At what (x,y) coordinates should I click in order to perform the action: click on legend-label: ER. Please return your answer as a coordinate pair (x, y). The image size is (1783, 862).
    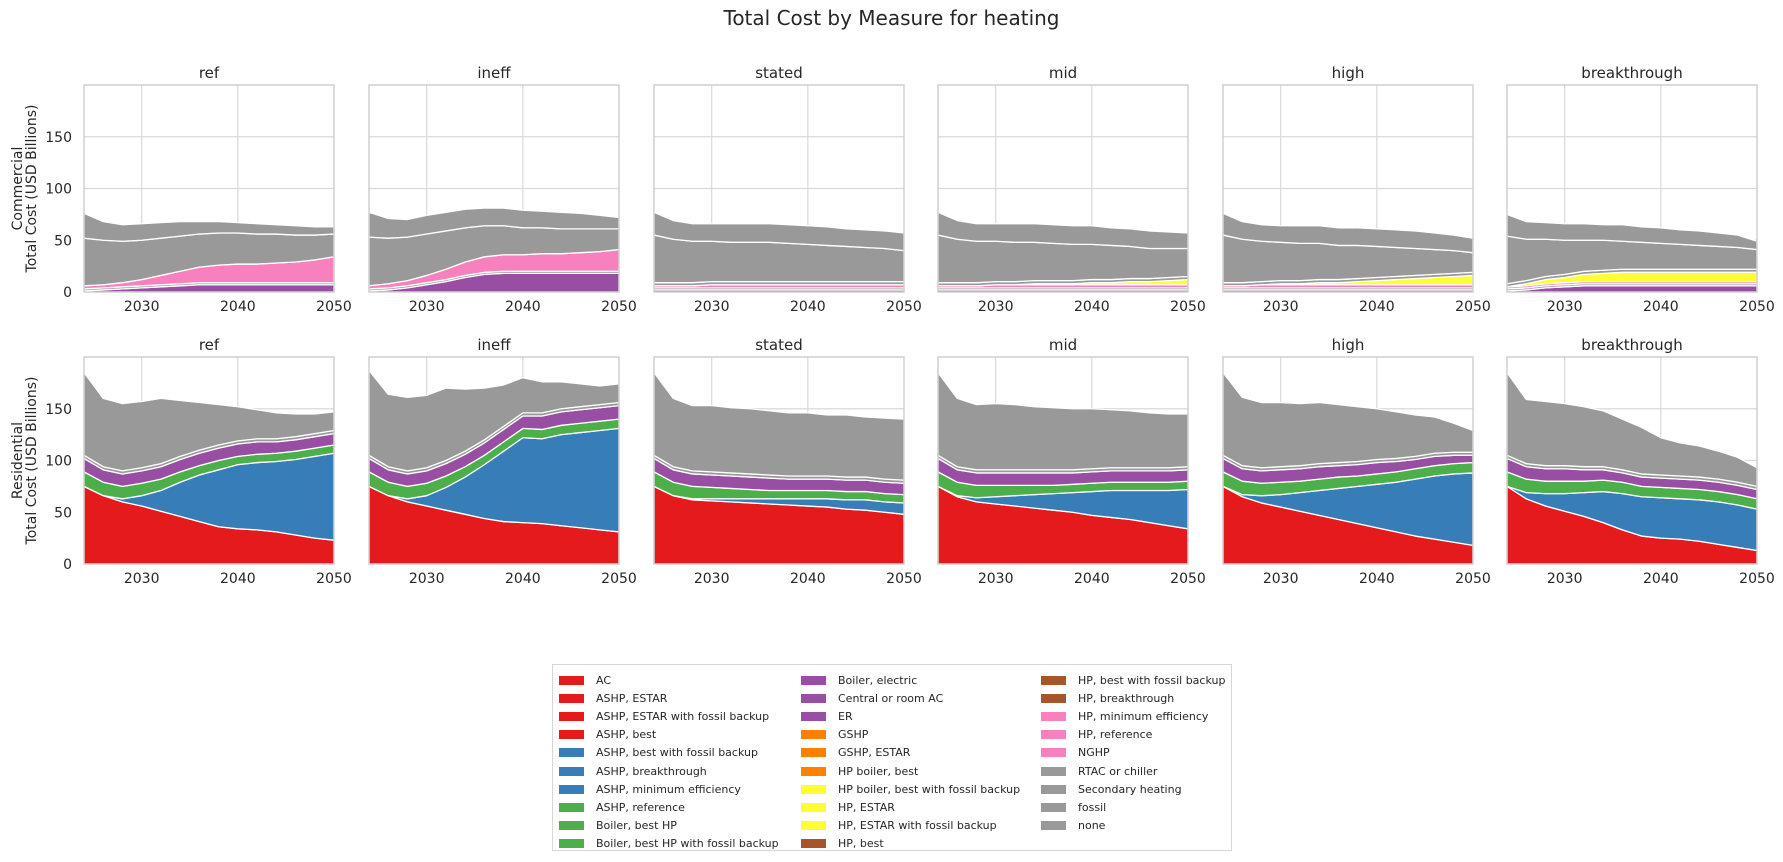
    Looking at the image, I should click on (845, 716).